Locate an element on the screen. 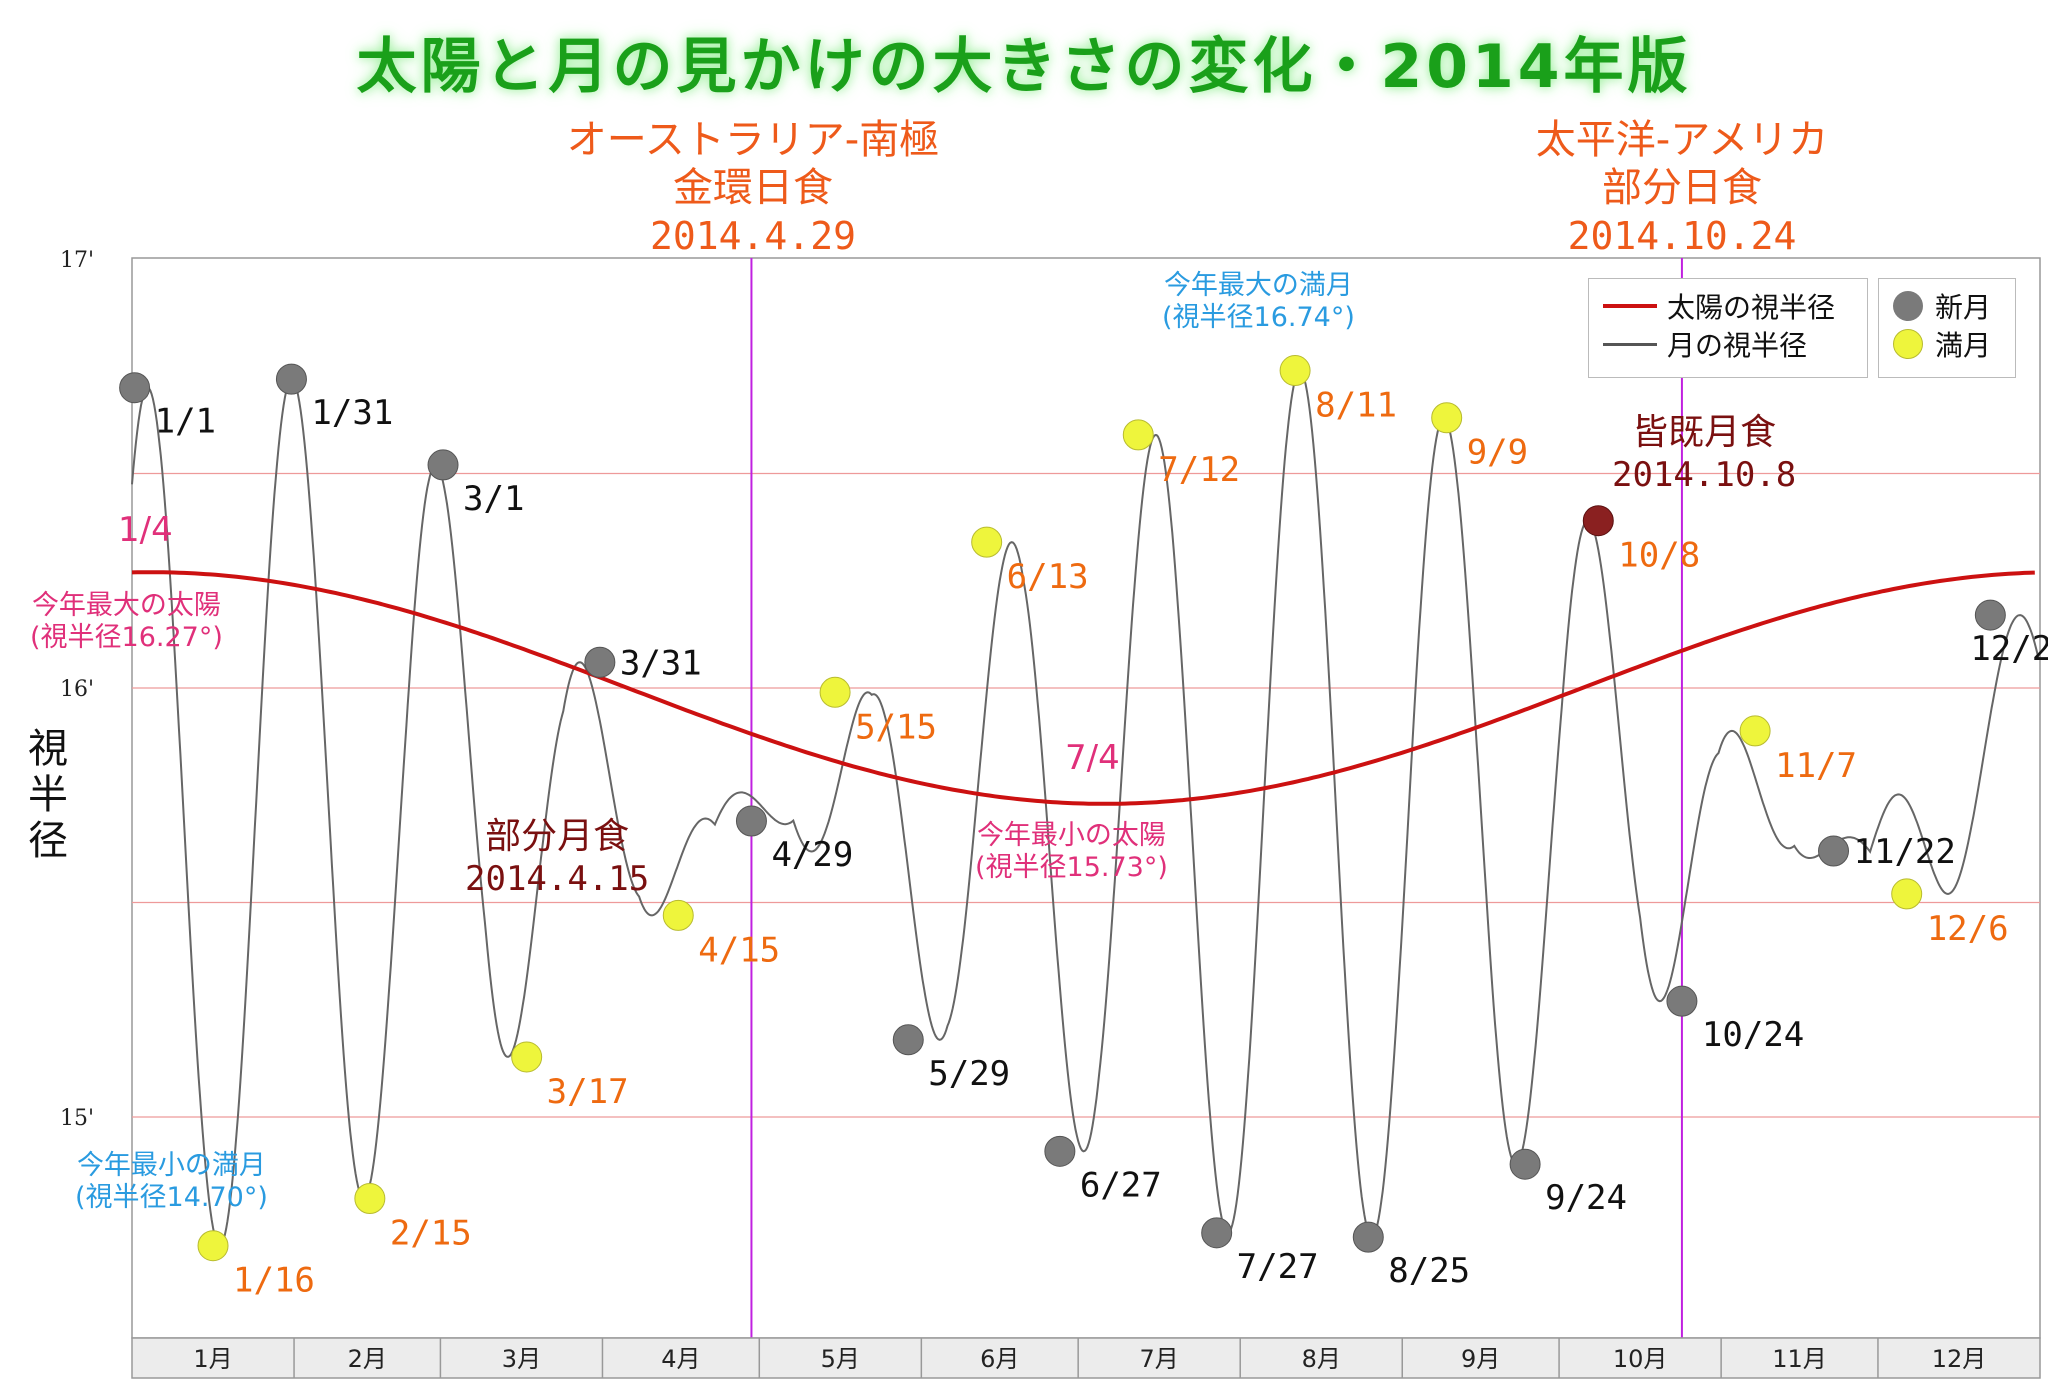  month-label-11: 11月 is located at coordinates (1799, 1359).